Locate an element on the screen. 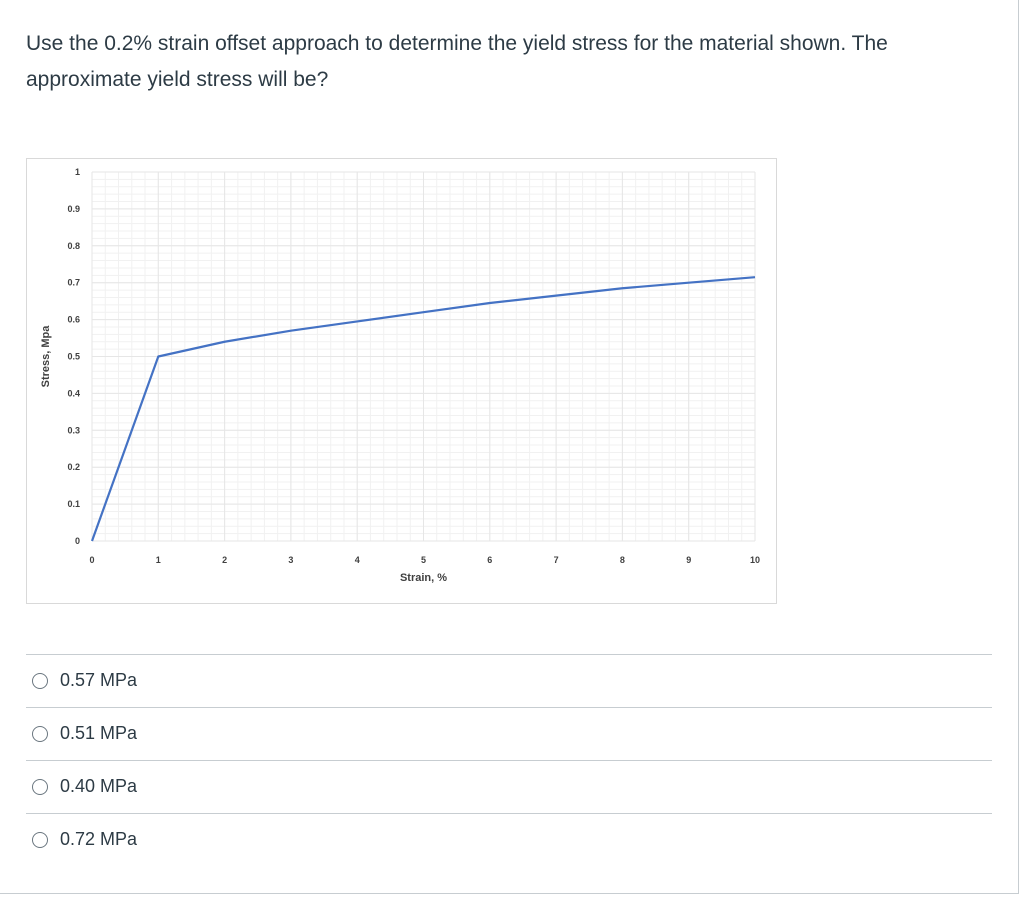  x-tick-label: 9 is located at coordinates (688, 560).